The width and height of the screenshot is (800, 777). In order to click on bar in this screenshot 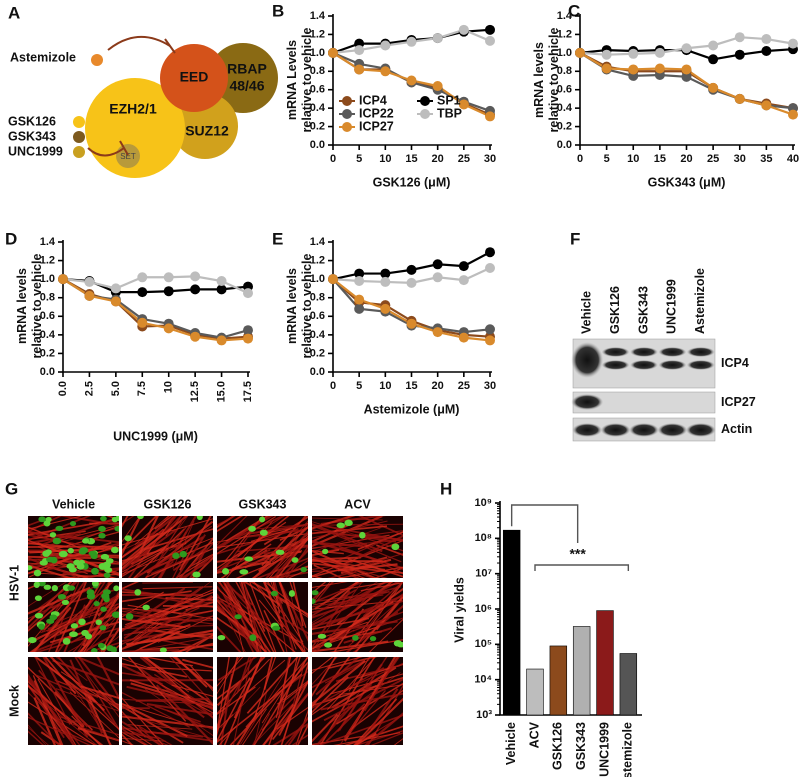, I will do `click(535, 692)`.